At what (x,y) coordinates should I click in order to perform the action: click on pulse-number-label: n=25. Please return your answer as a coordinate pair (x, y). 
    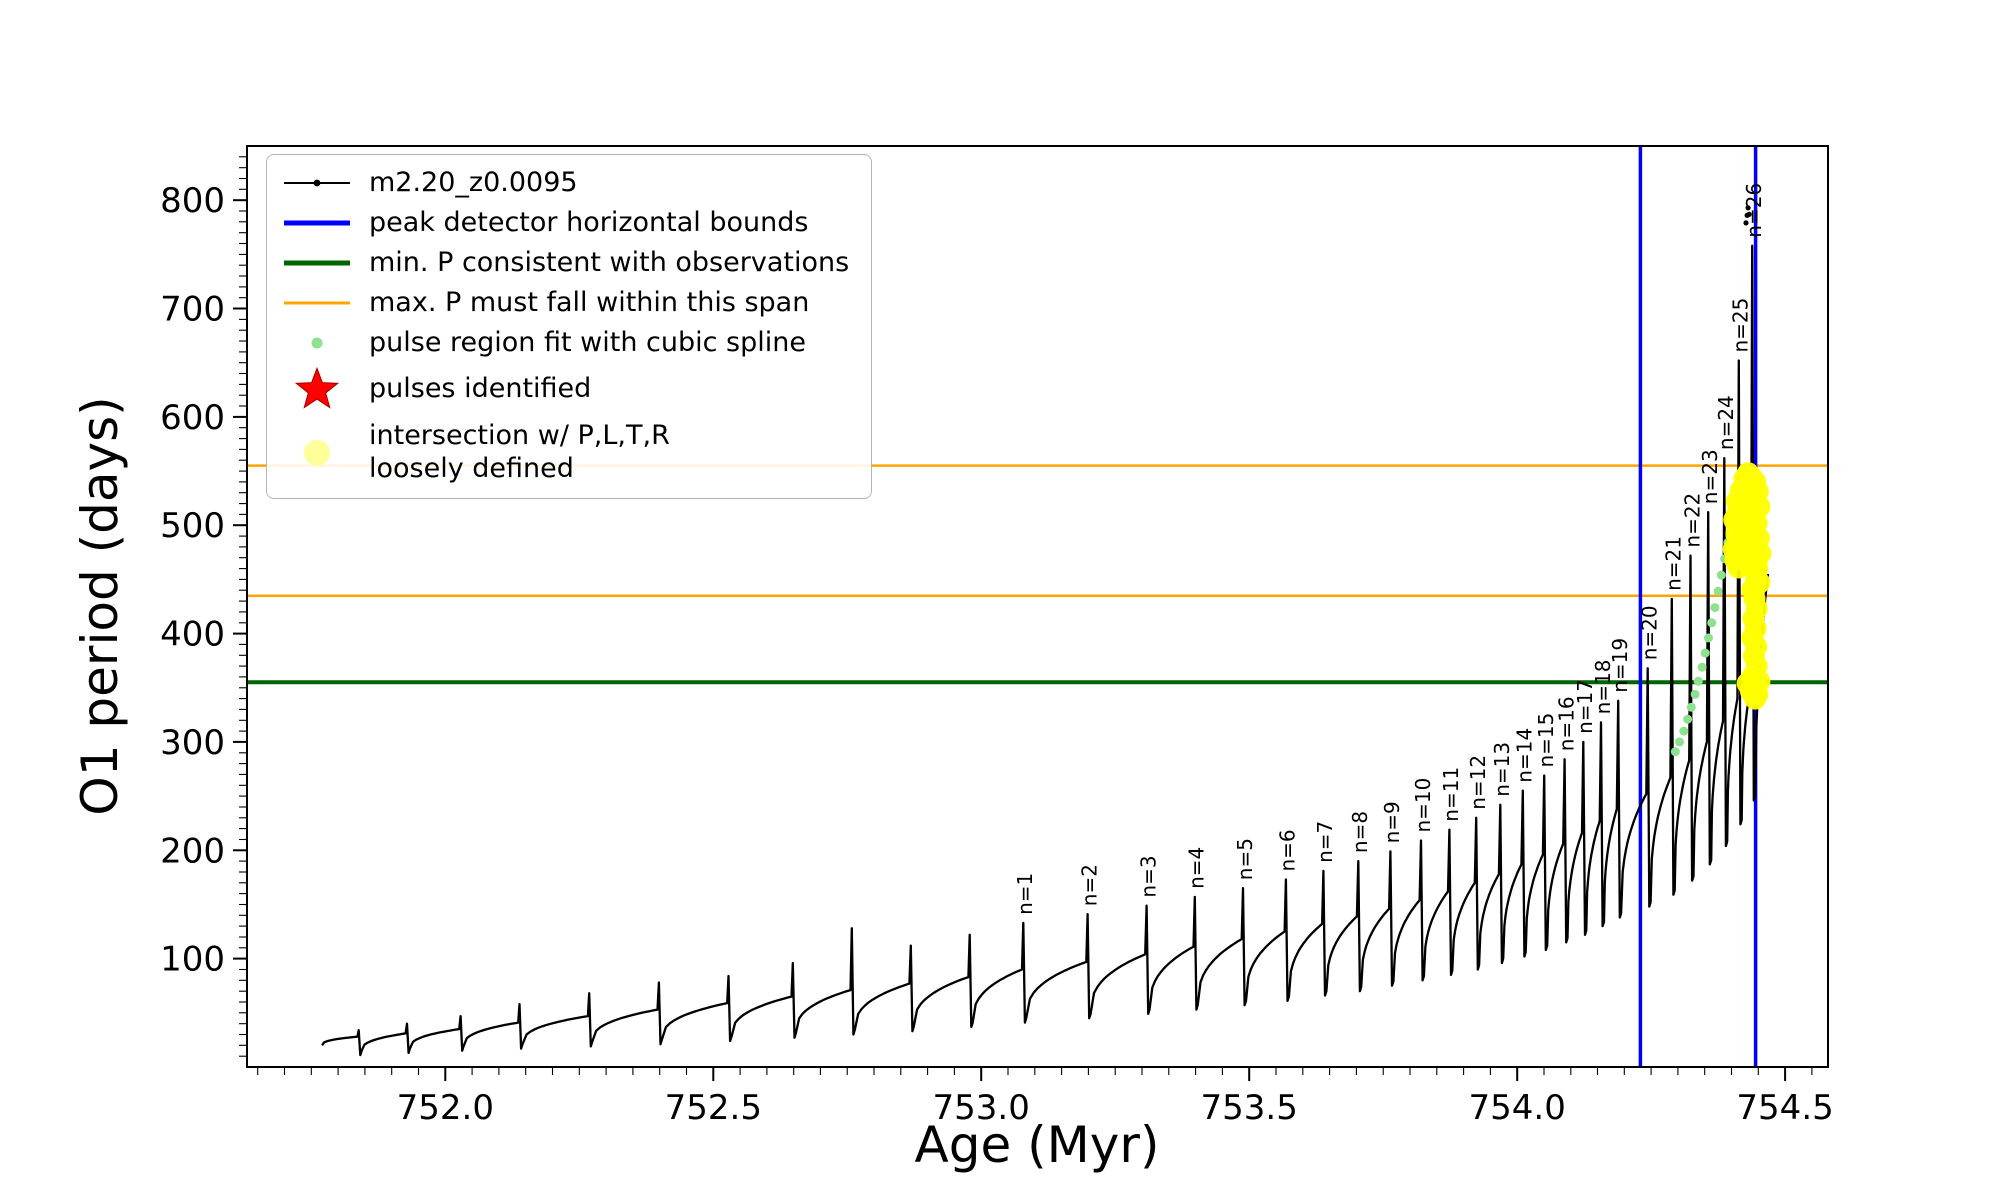
    Looking at the image, I should click on (1741, 325).